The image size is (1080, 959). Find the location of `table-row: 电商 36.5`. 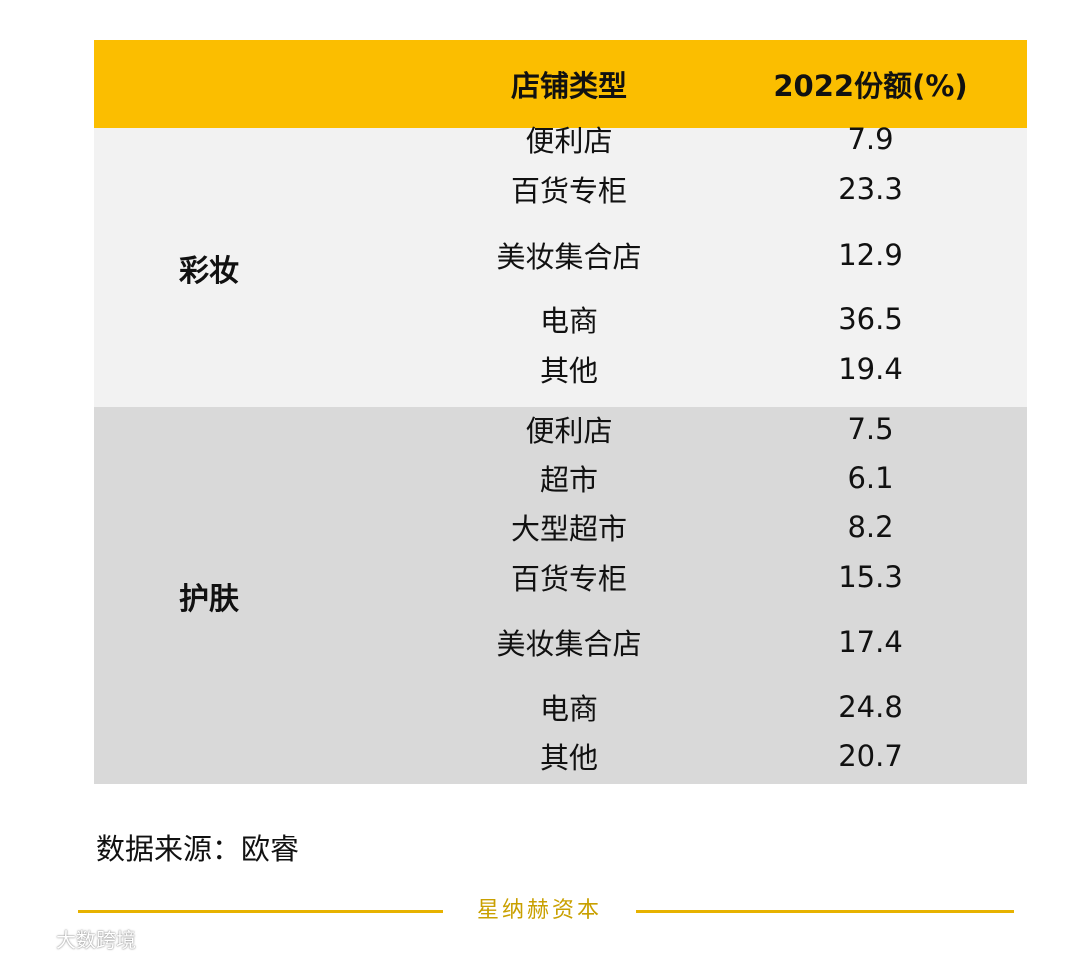

table-row: 电商 36.5 is located at coordinates (725, 319).